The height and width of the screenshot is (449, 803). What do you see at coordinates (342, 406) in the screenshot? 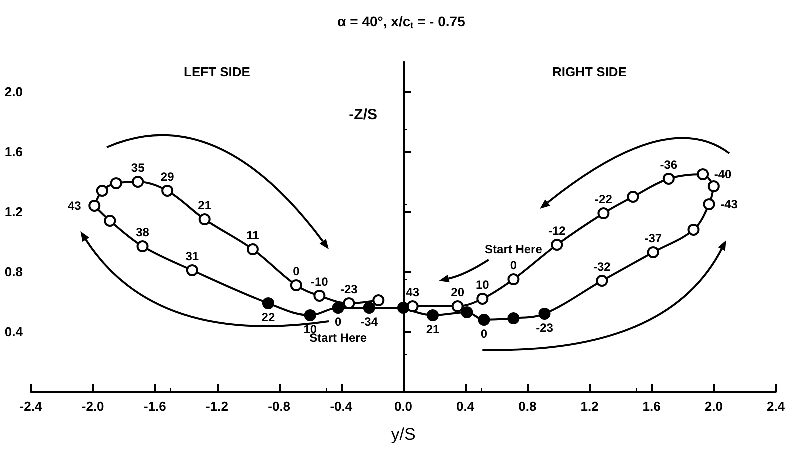
I see `x-tick-label: -0.4` at bounding box center [342, 406].